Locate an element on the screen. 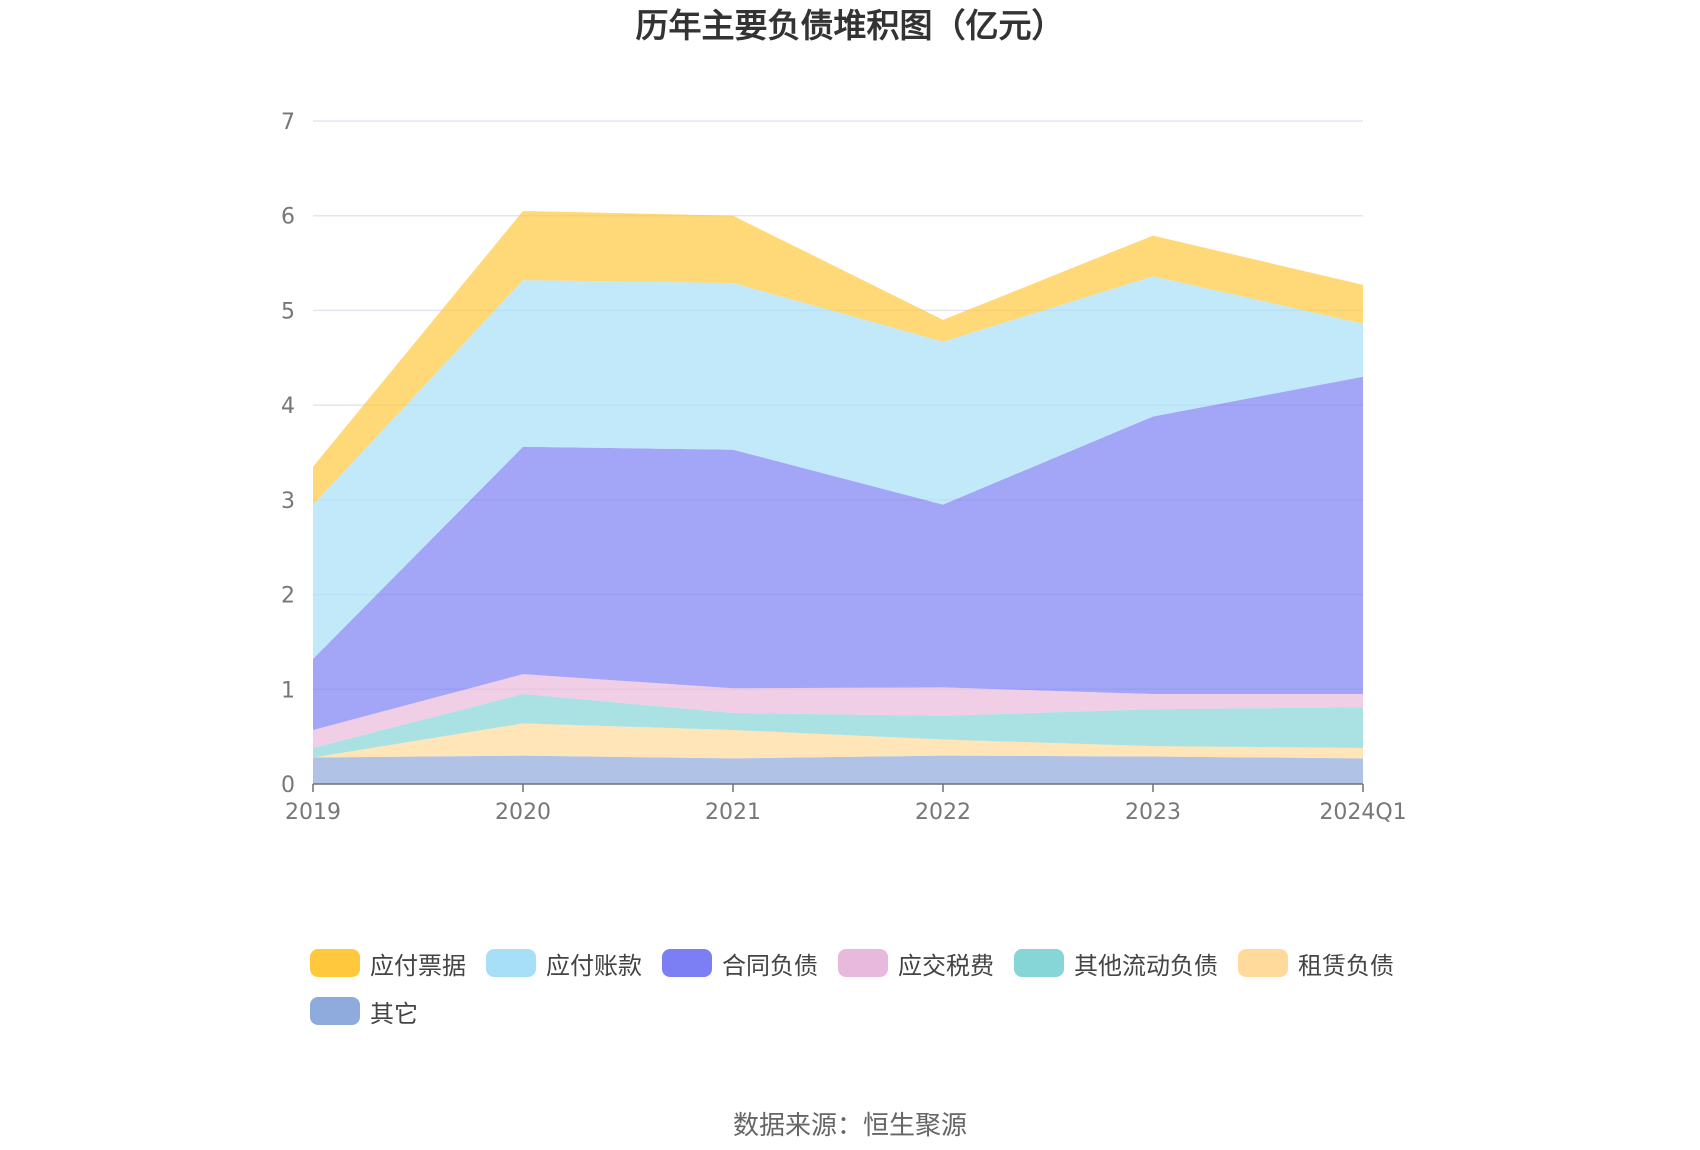 Image resolution: width=1700 pixels, height=1150 pixels. x-tick-label: 2022 is located at coordinates (943, 812).